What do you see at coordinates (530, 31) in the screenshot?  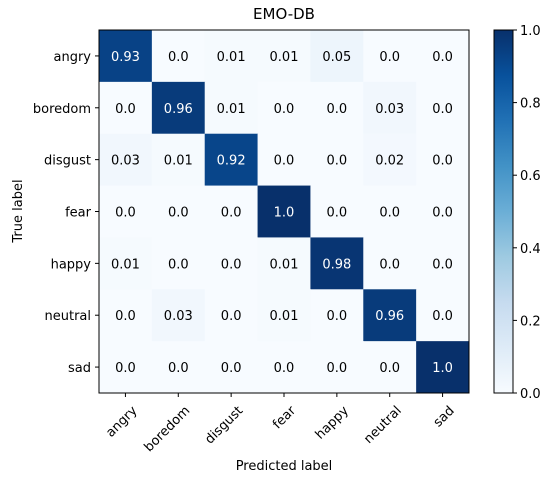 I see `colorbar-tick-label: 1.0` at bounding box center [530, 31].